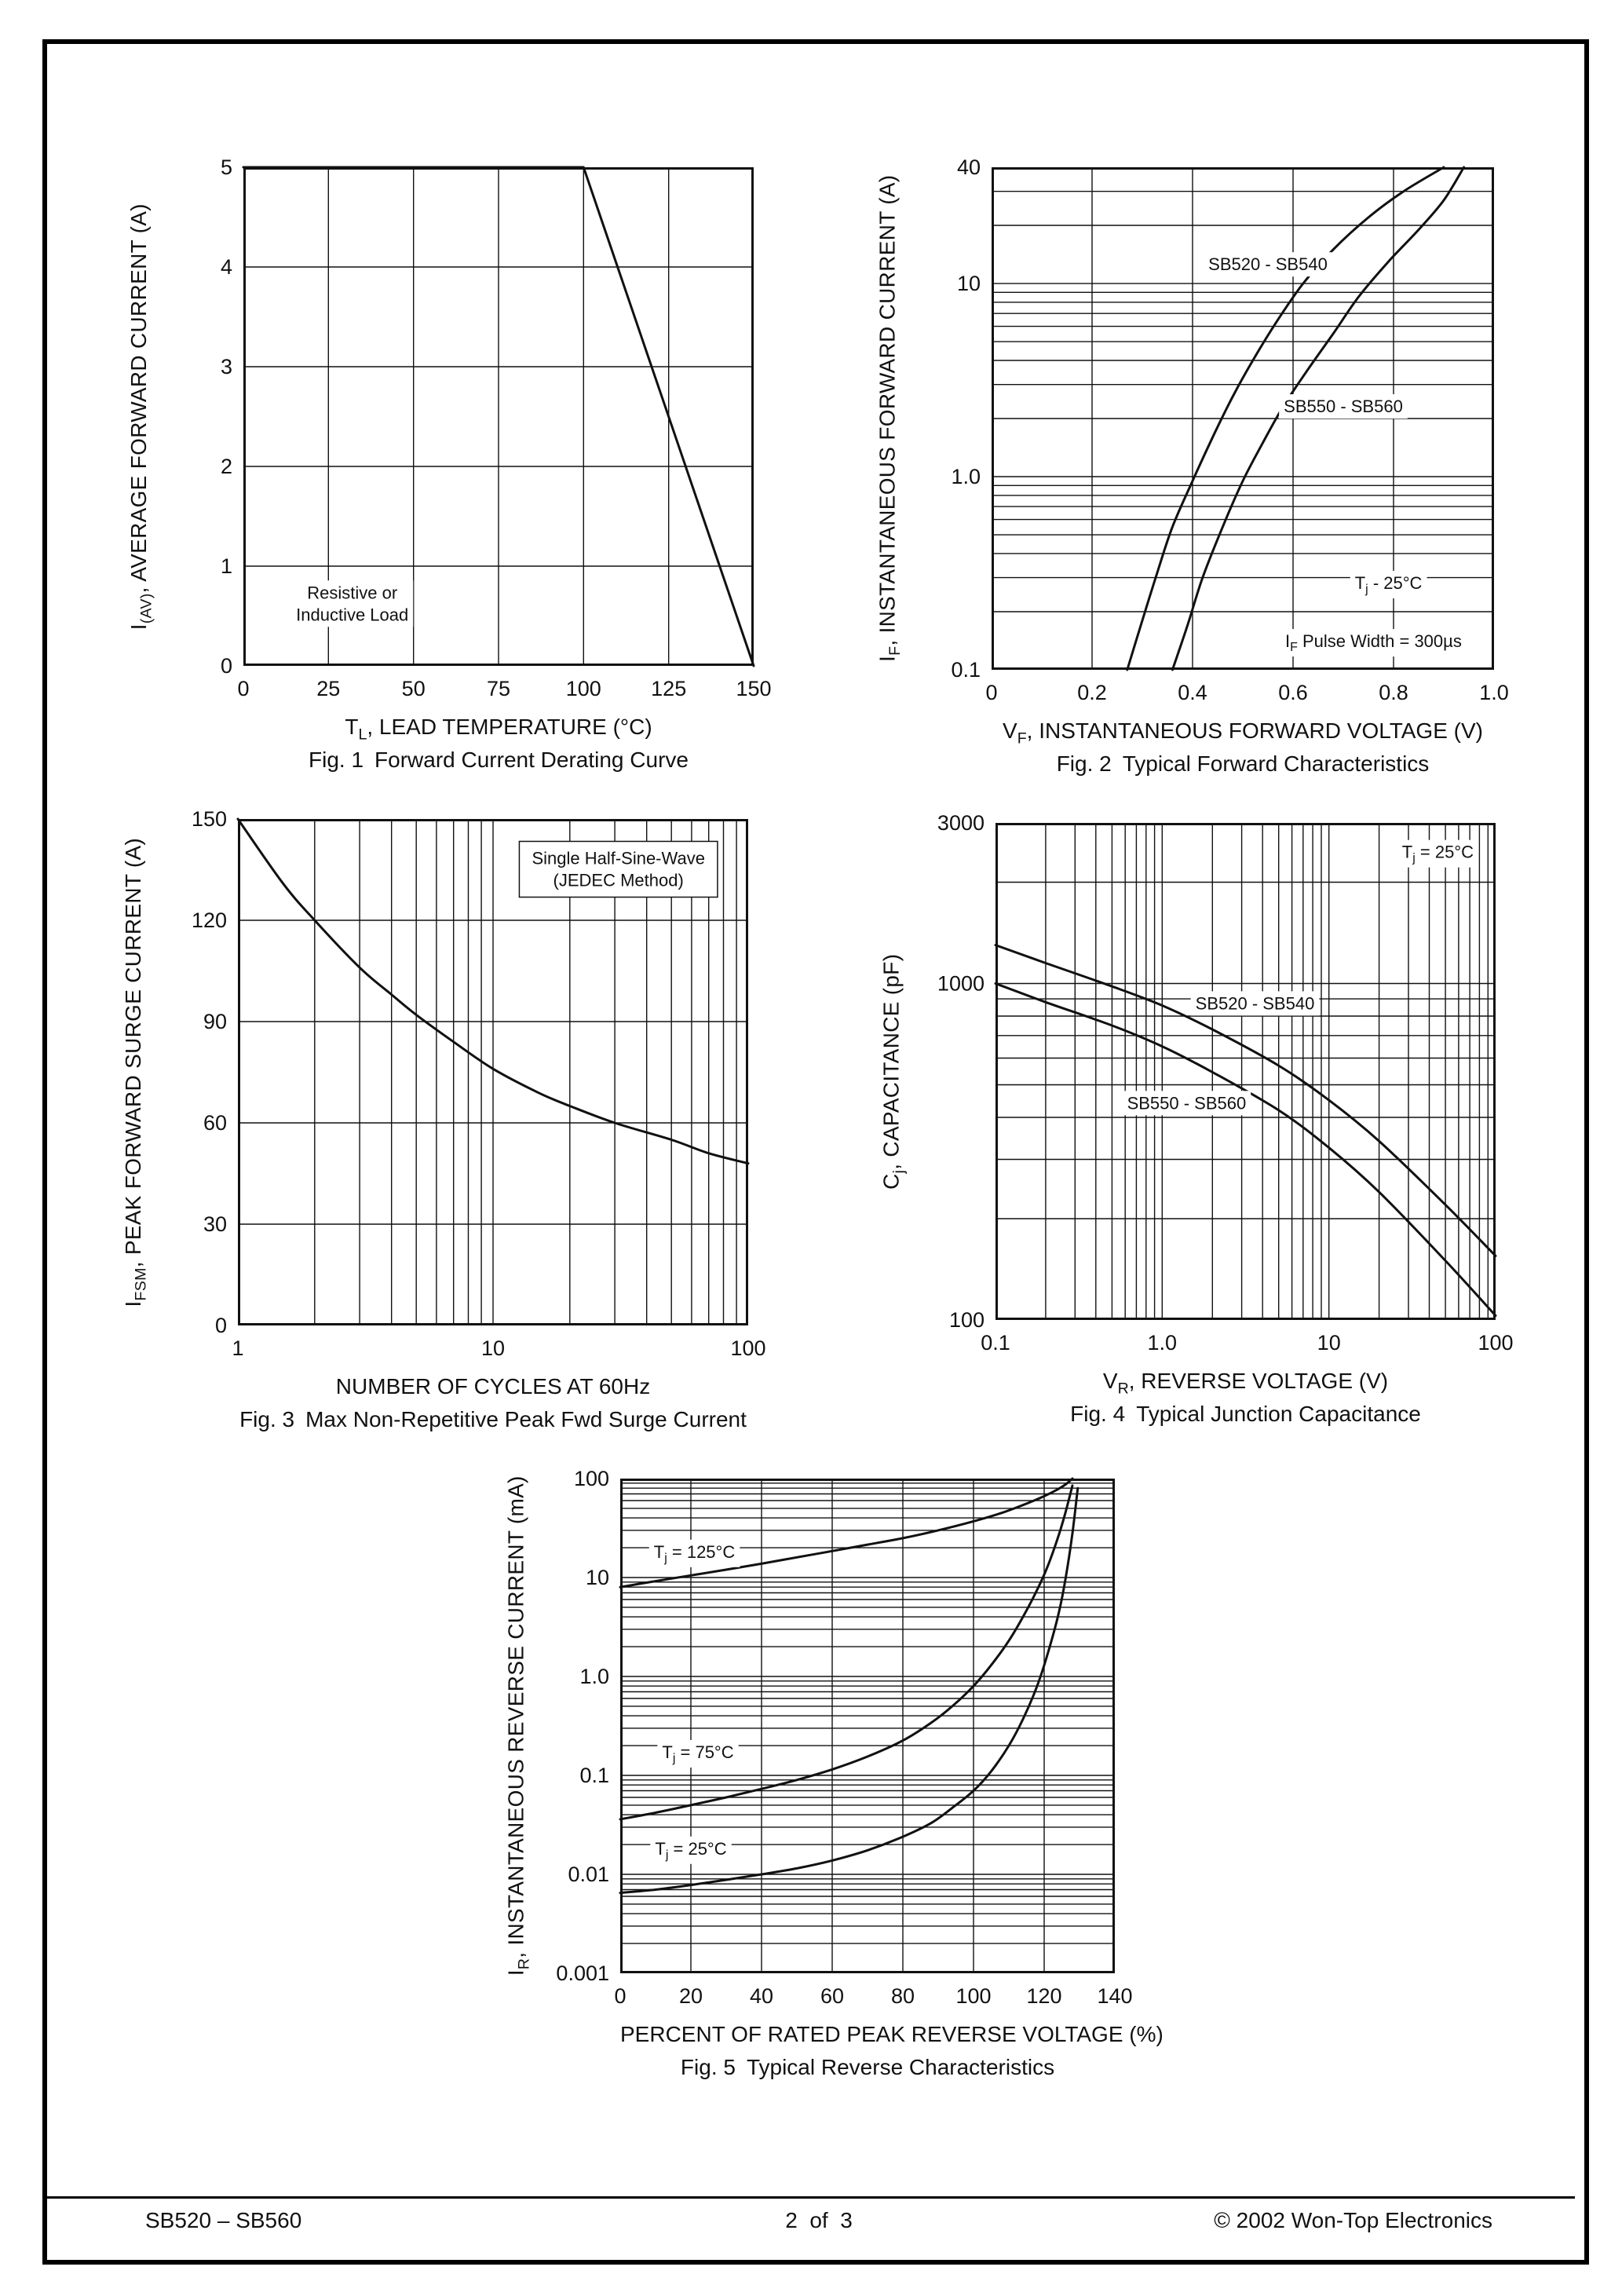 This screenshot has width=1622, height=2296. Describe the element at coordinates (1043, 1996) in the screenshot. I see `svg-text: 120` at that location.